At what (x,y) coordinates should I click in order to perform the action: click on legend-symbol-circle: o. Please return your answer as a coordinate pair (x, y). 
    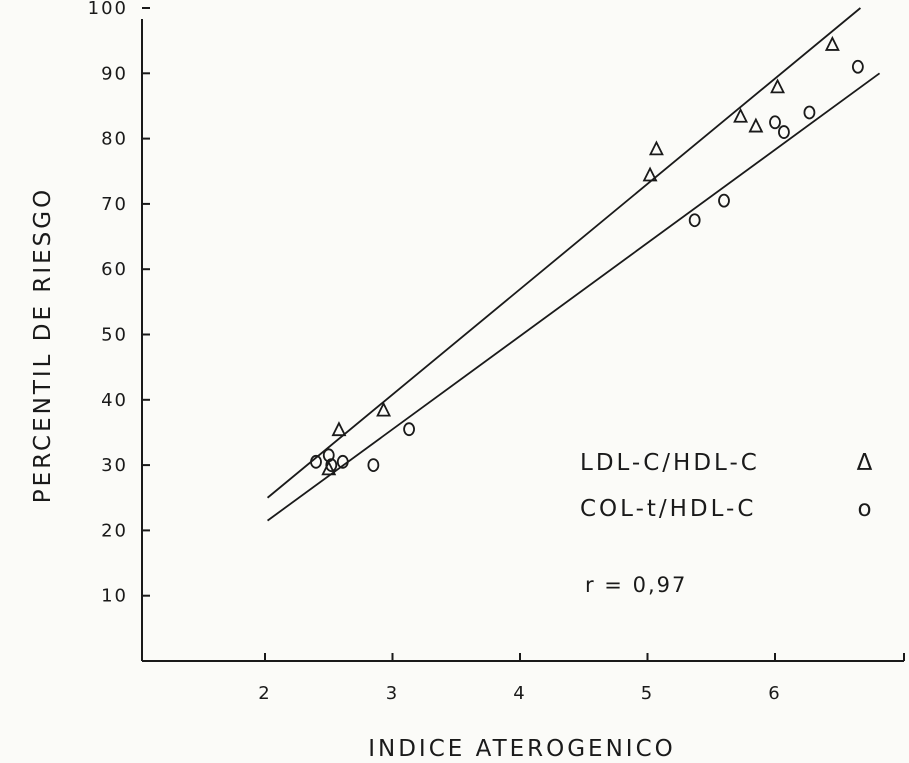
    Looking at the image, I should click on (865, 509).